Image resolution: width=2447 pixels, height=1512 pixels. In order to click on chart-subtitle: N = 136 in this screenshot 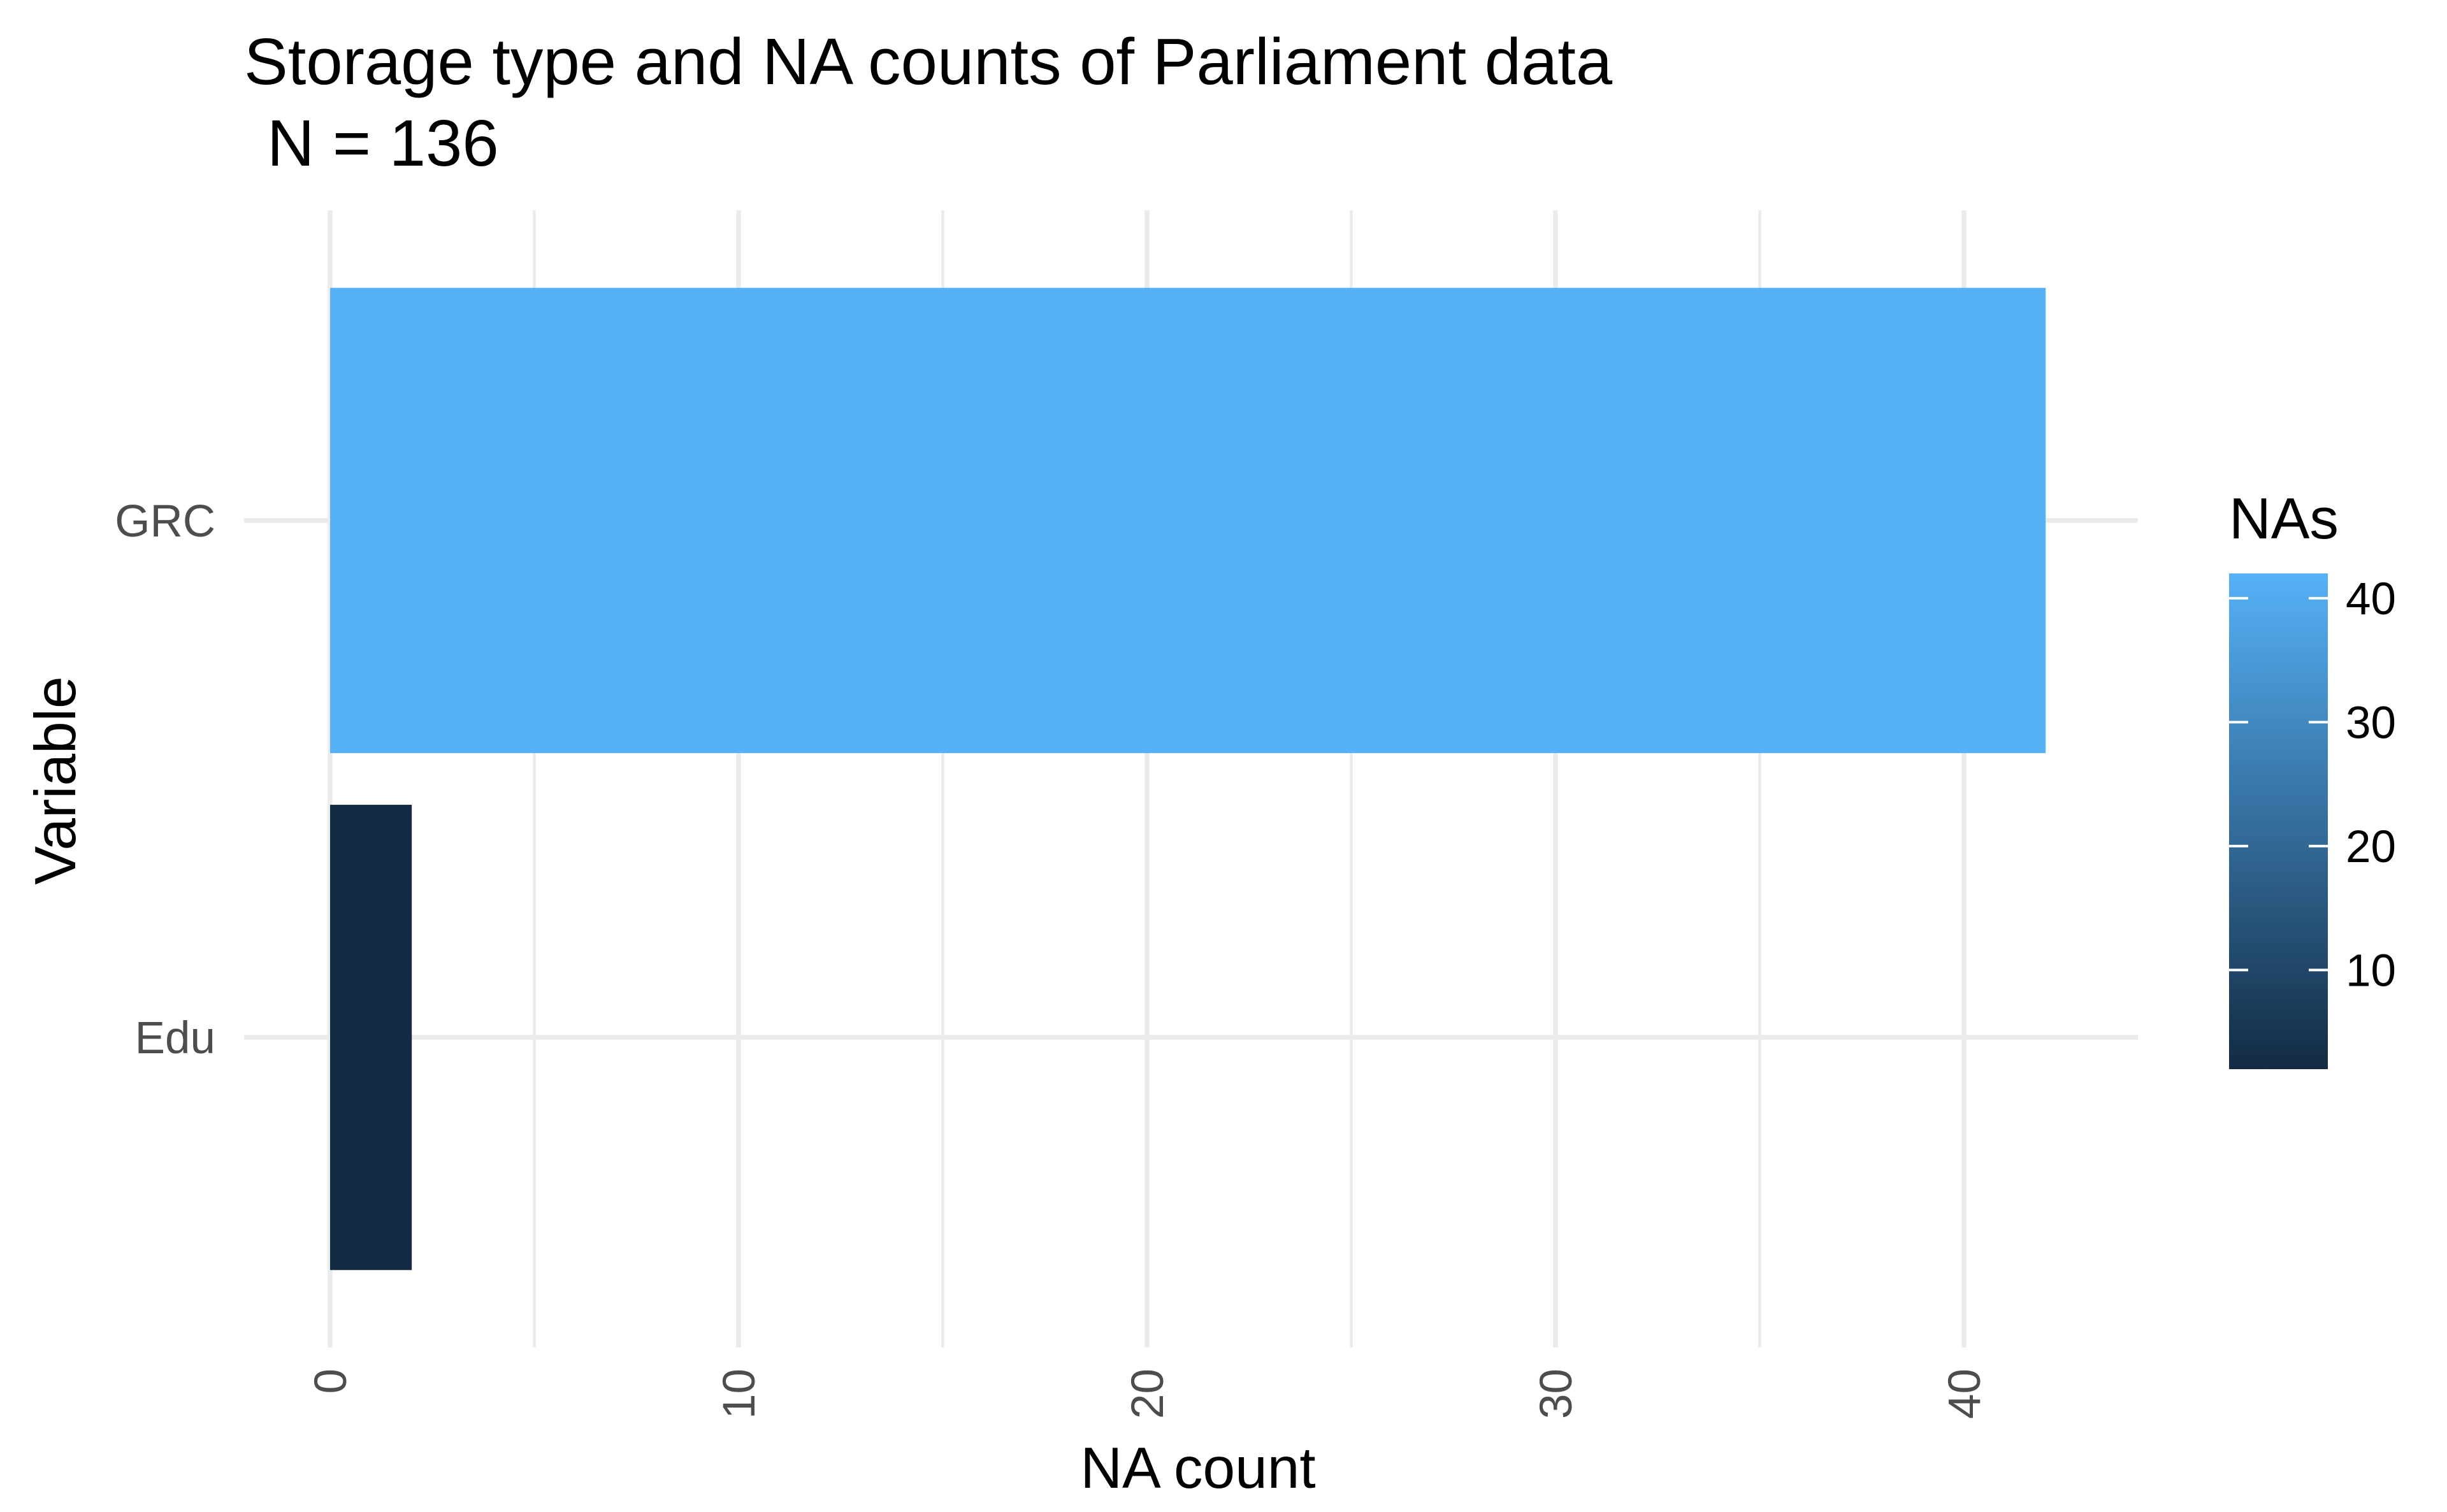, I will do `click(383, 143)`.